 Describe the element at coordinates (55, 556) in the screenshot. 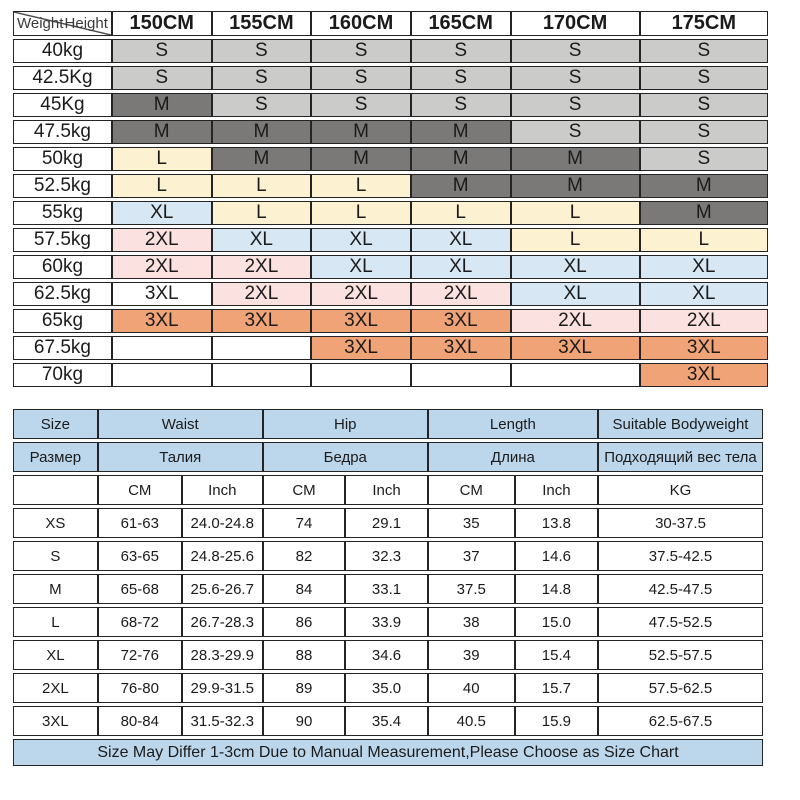

I see `size-name: S` at that location.